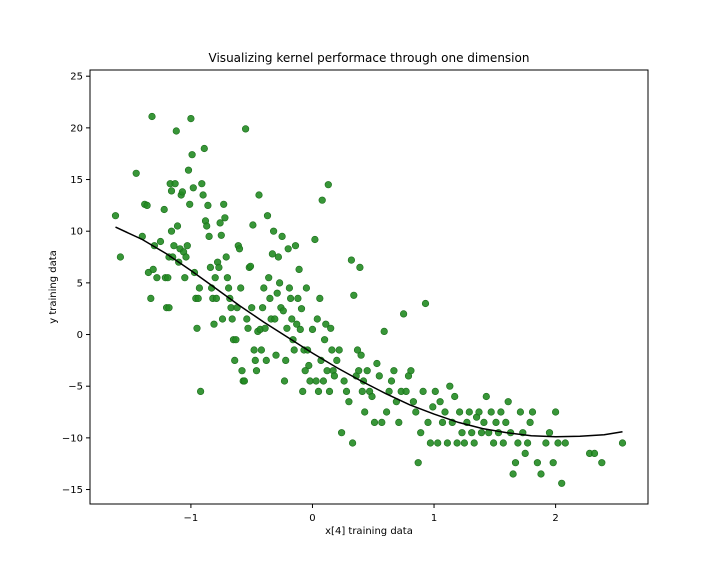 The width and height of the screenshot is (720, 576). What do you see at coordinates (312, 518) in the screenshot?
I see `x-tick-label: 0` at bounding box center [312, 518].